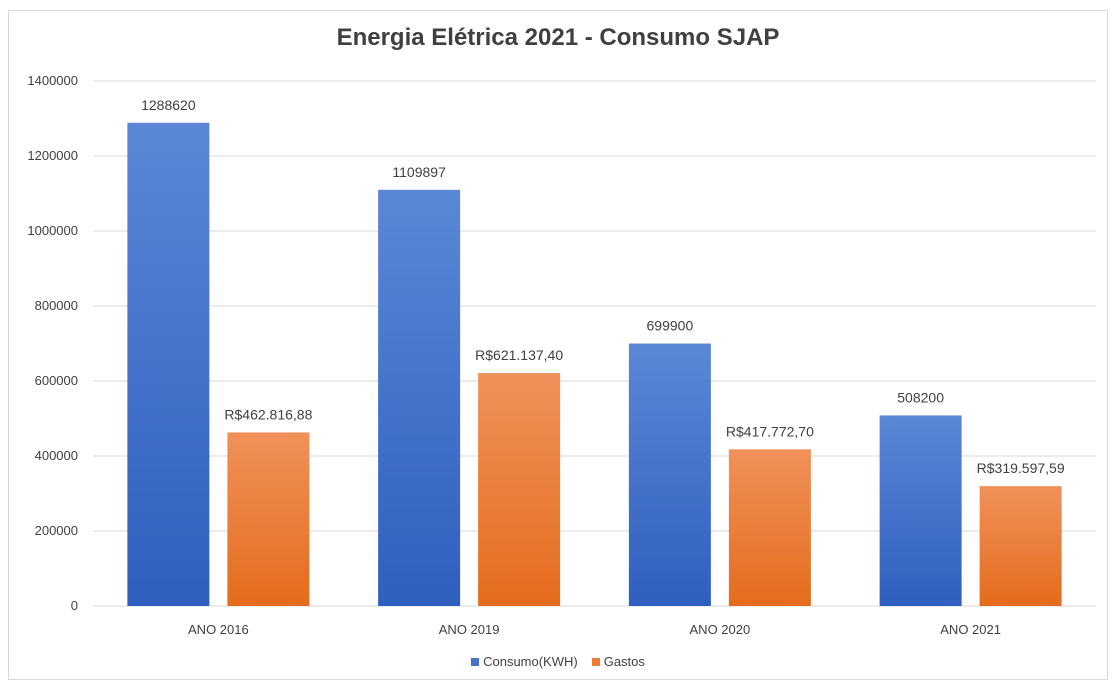 Image resolution: width=1116 pixels, height=682 pixels. Describe the element at coordinates (558, 37) in the screenshot. I see `chart-title: Energia Elétrica 2021 - Consumo SJAP` at that location.